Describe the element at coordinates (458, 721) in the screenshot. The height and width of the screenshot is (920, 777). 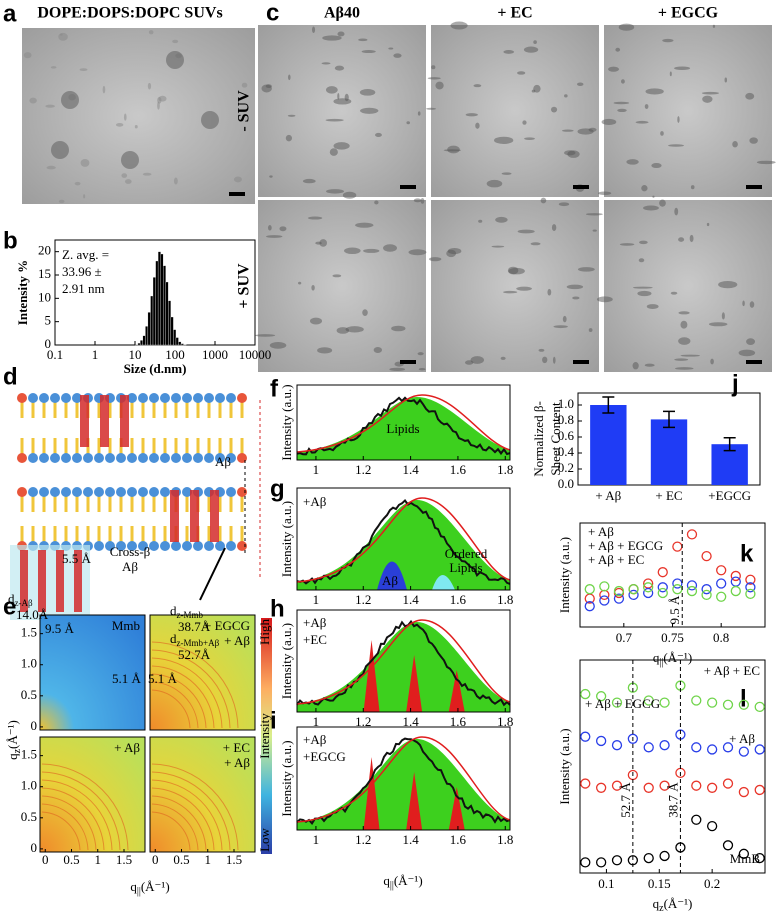
I see `x-tick-label: 1.6` at that location.